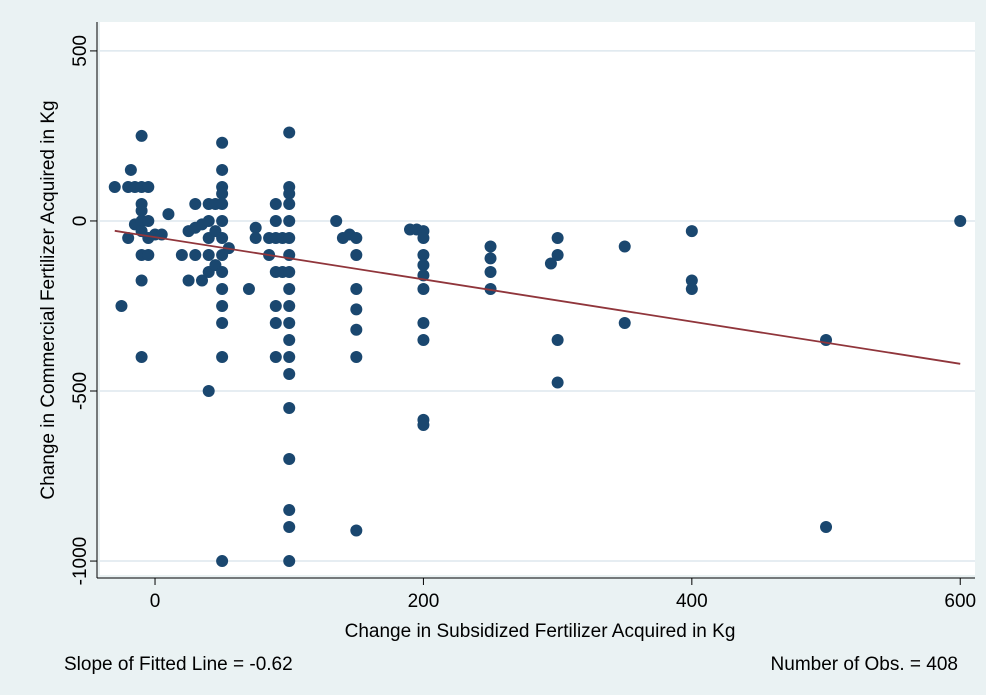 Image resolution: width=986 pixels, height=700 pixels. I want to click on x-tick-label: 200, so click(424, 601).